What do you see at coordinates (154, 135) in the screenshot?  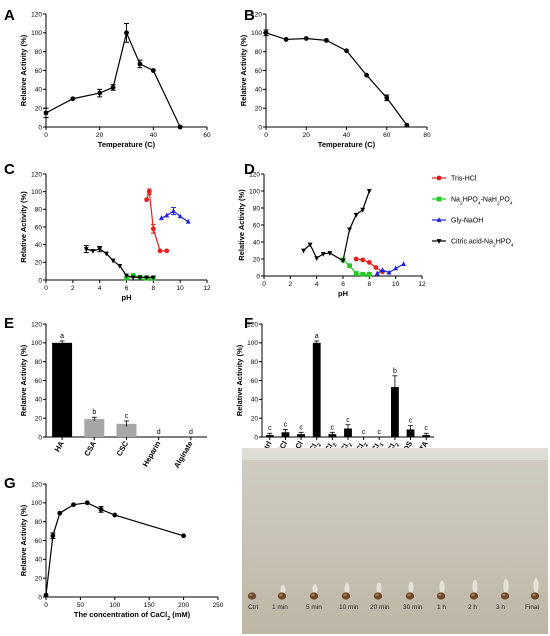 I see `x-tick-label: 40` at bounding box center [154, 135].